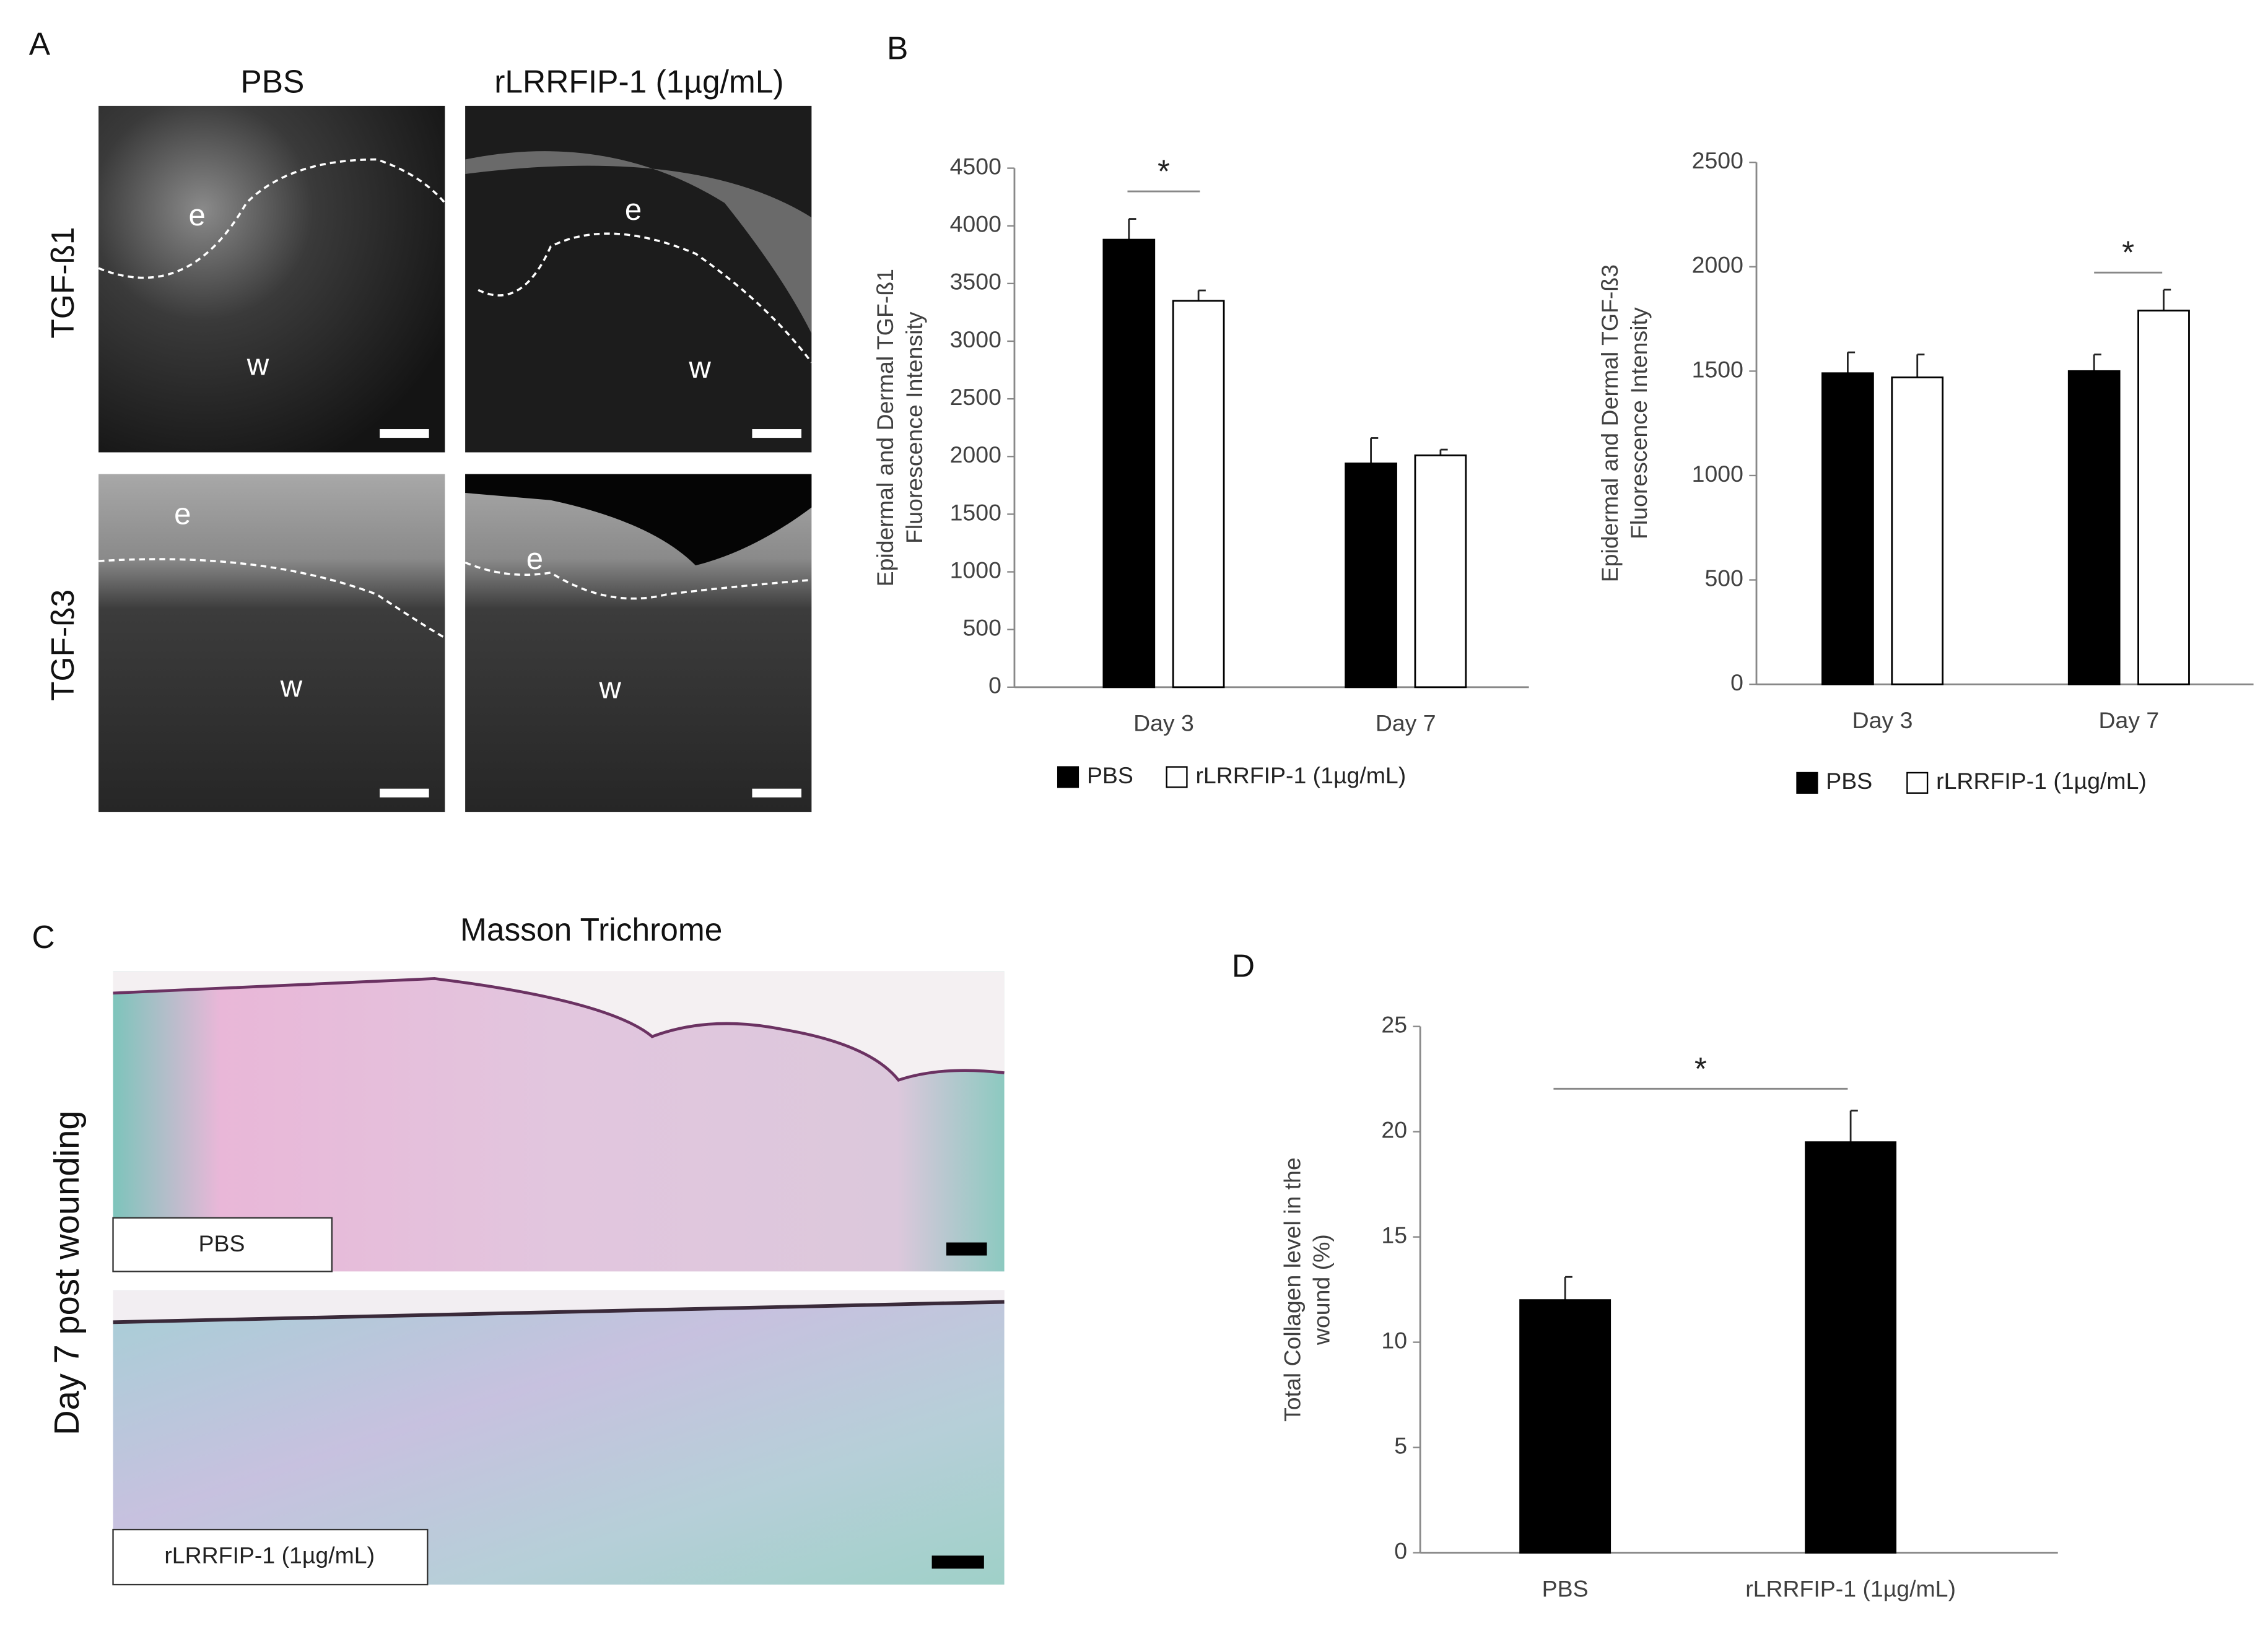 The image size is (2268, 1631). Describe the element at coordinates (975, 339) in the screenshot. I see `y-tick-label: 3000` at that location.